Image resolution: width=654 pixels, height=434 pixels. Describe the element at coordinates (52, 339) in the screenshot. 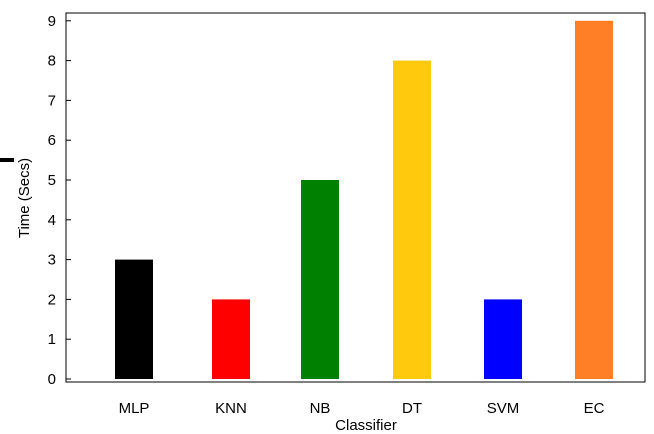

I see `y-tick-label: 1` at that location.